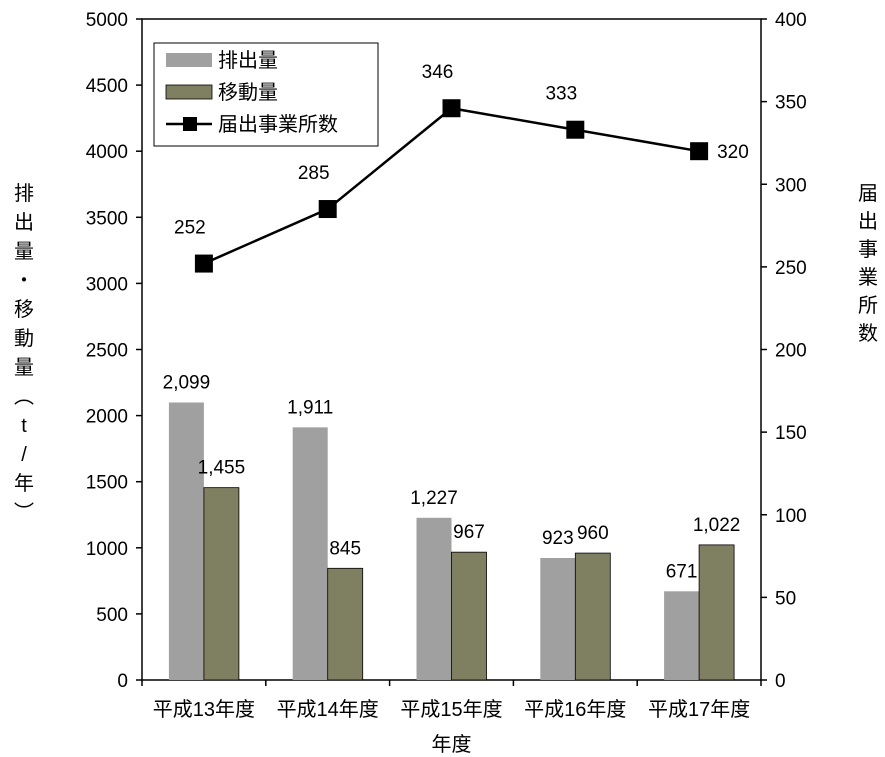 Image resolution: width=885 pixels, height=757 pixels. What do you see at coordinates (24, 455) in the screenshot?
I see `y-axis-title-char: /` at bounding box center [24, 455].